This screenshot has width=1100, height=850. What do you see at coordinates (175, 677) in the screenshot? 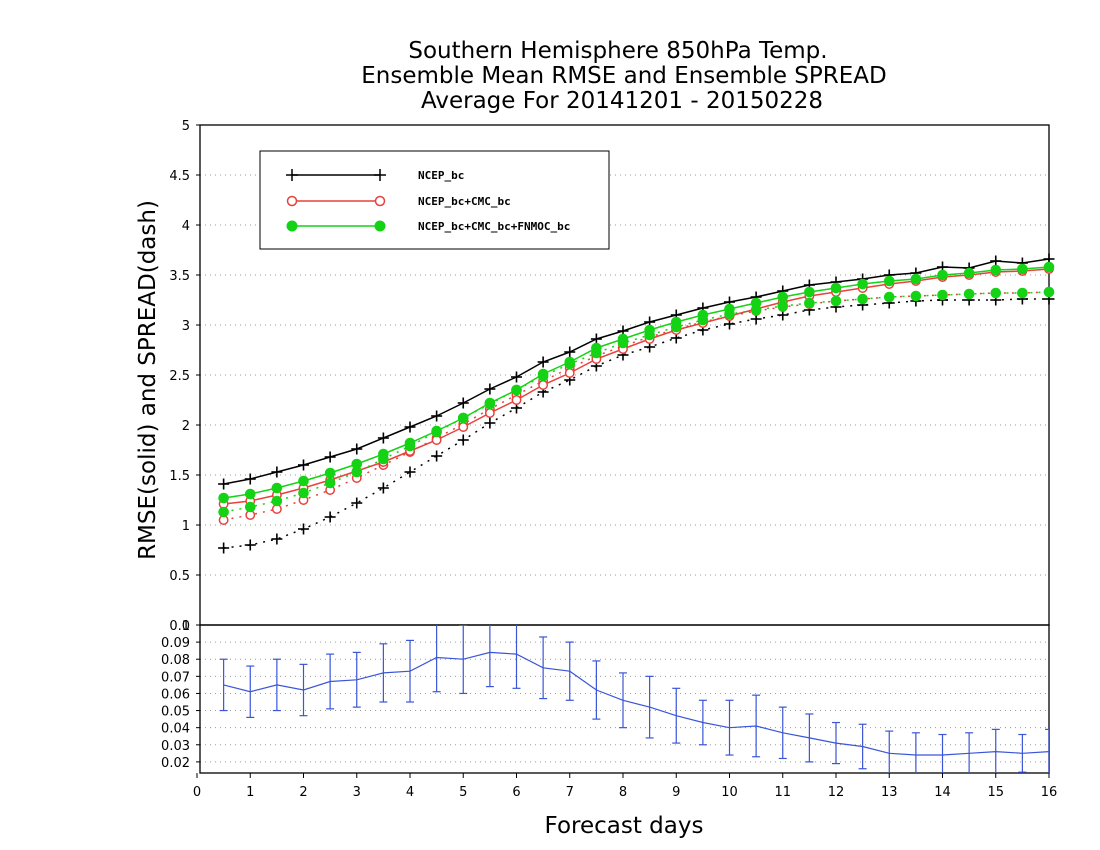
I see `bottom-y-tick-label: 0.07` at bounding box center [175, 677].